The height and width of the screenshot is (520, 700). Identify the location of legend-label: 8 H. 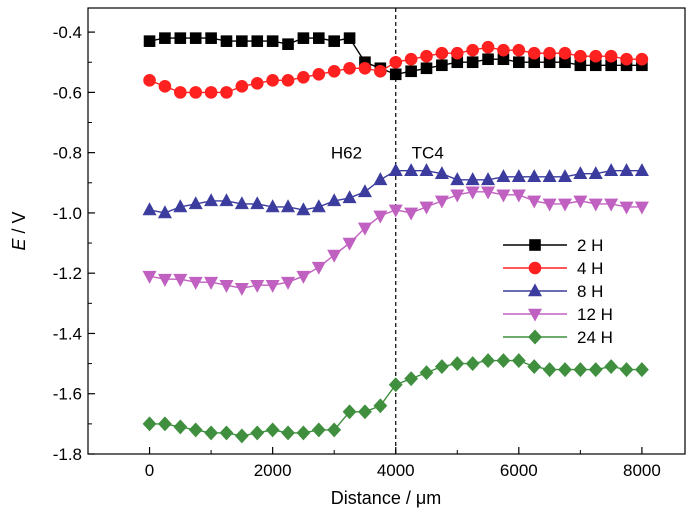
(590, 291).